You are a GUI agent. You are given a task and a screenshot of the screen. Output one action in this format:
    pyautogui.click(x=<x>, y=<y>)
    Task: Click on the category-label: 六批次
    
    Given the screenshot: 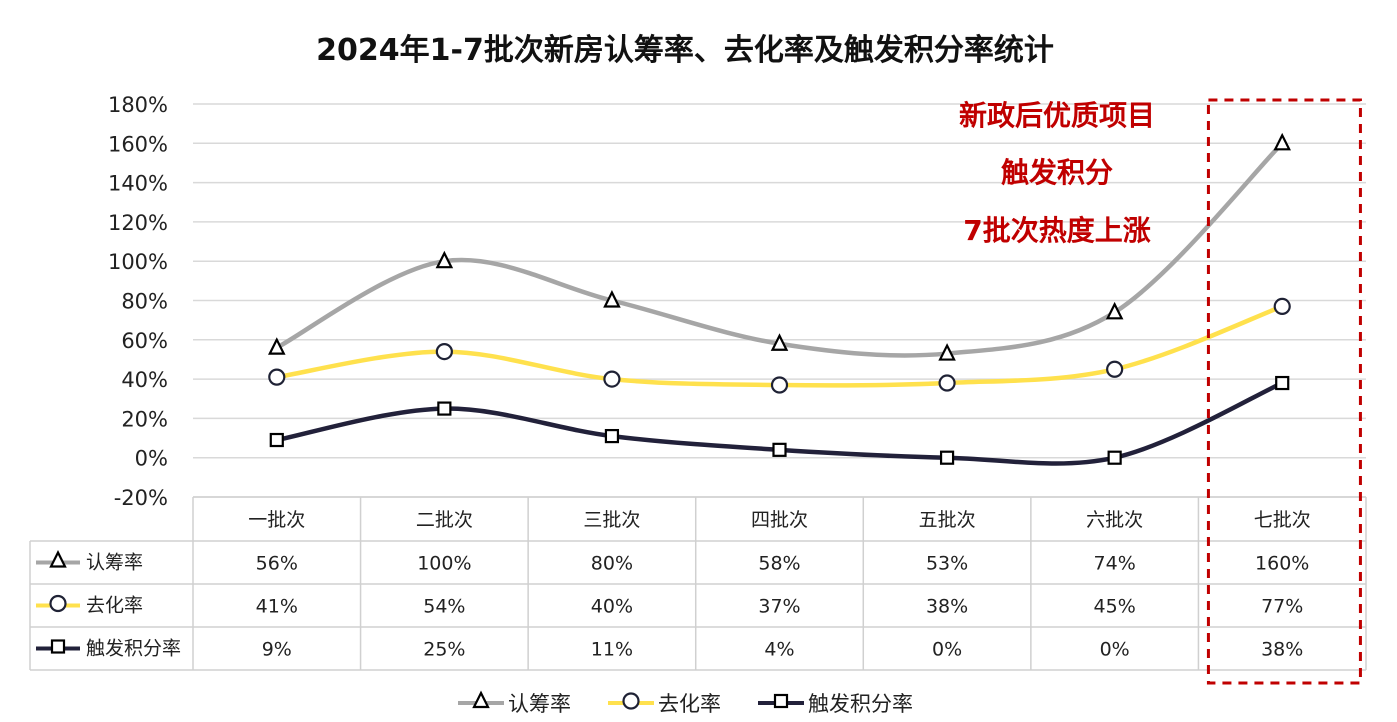 What is the action you would take?
    pyautogui.click(x=1114, y=520)
    